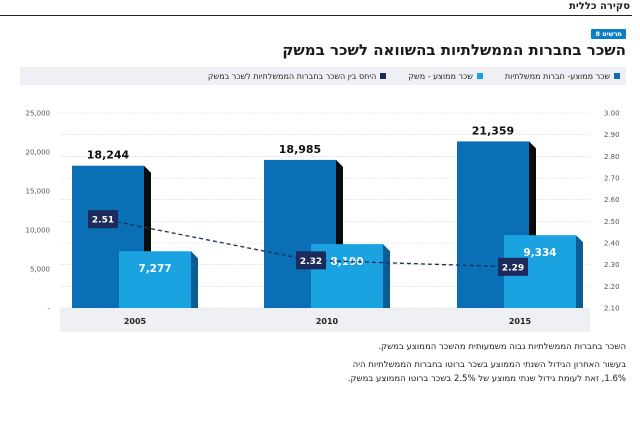 This screenshot has height=430, width=640. Describe the element at coordinates (383, 76) in the screenshot. I see `legend-swatch-ratio` at that location.